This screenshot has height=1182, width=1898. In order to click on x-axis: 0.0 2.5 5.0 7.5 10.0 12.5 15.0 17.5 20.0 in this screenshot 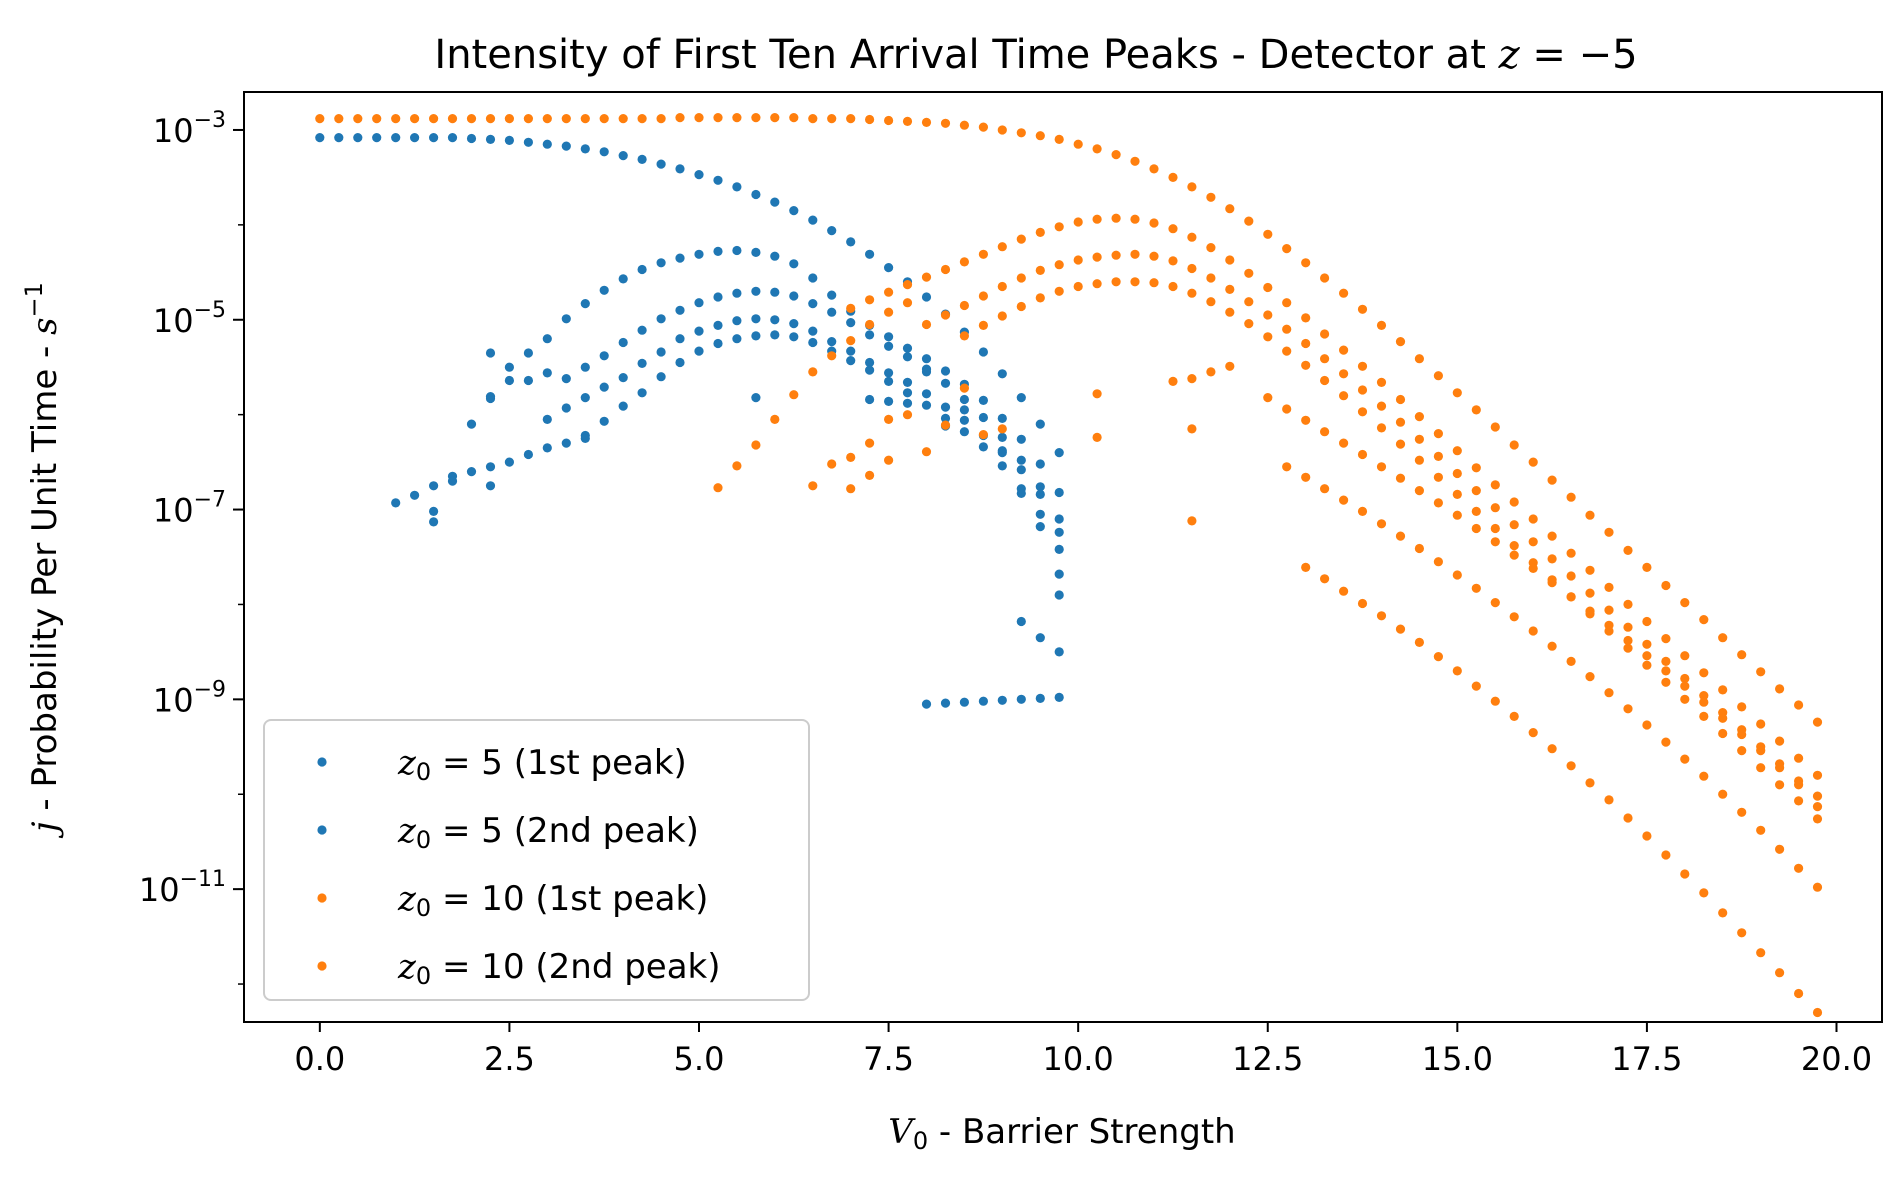, I will do `click(1083, 1050)`.